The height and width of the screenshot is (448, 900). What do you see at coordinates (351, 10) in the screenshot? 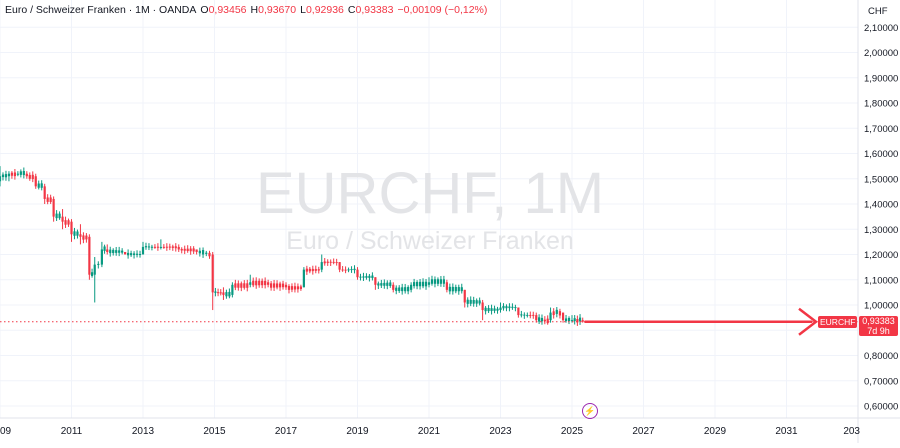
I see `legend-close-label: C` at bounding box center [351, 10].